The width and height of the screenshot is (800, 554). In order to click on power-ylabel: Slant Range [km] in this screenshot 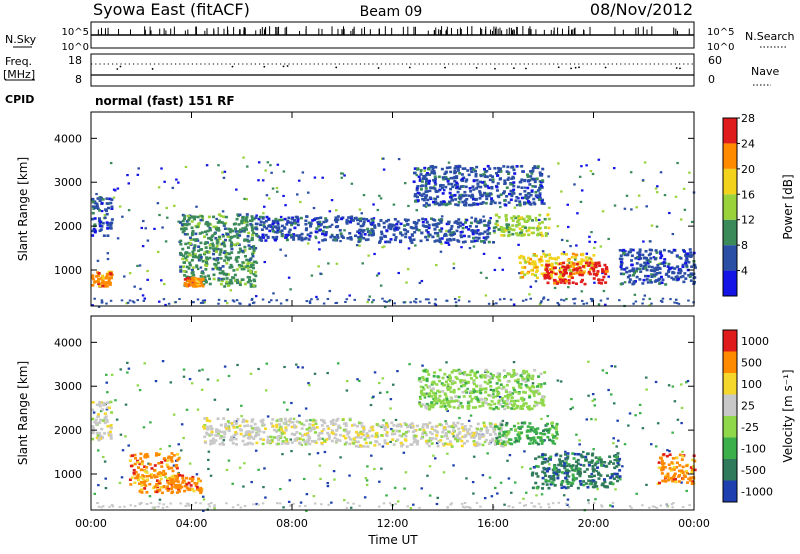, I will do `click(23, 209)`.